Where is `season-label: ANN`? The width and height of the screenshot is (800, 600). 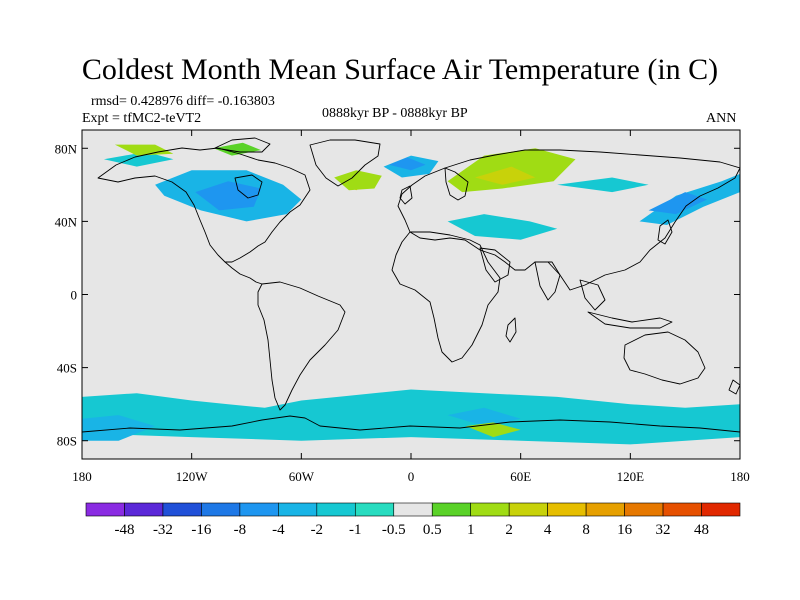 season-label: ANN is located at coordinates (721, 118).